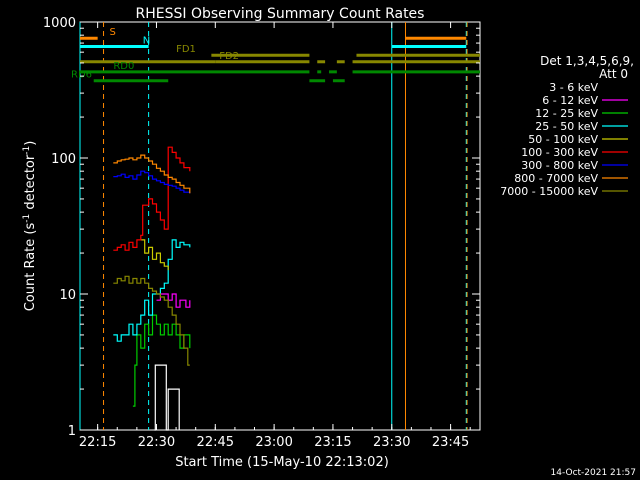  Describe the element at coordinates (67, 295) in the screenshot. I see `y-tick-label-1: 10` at that location.